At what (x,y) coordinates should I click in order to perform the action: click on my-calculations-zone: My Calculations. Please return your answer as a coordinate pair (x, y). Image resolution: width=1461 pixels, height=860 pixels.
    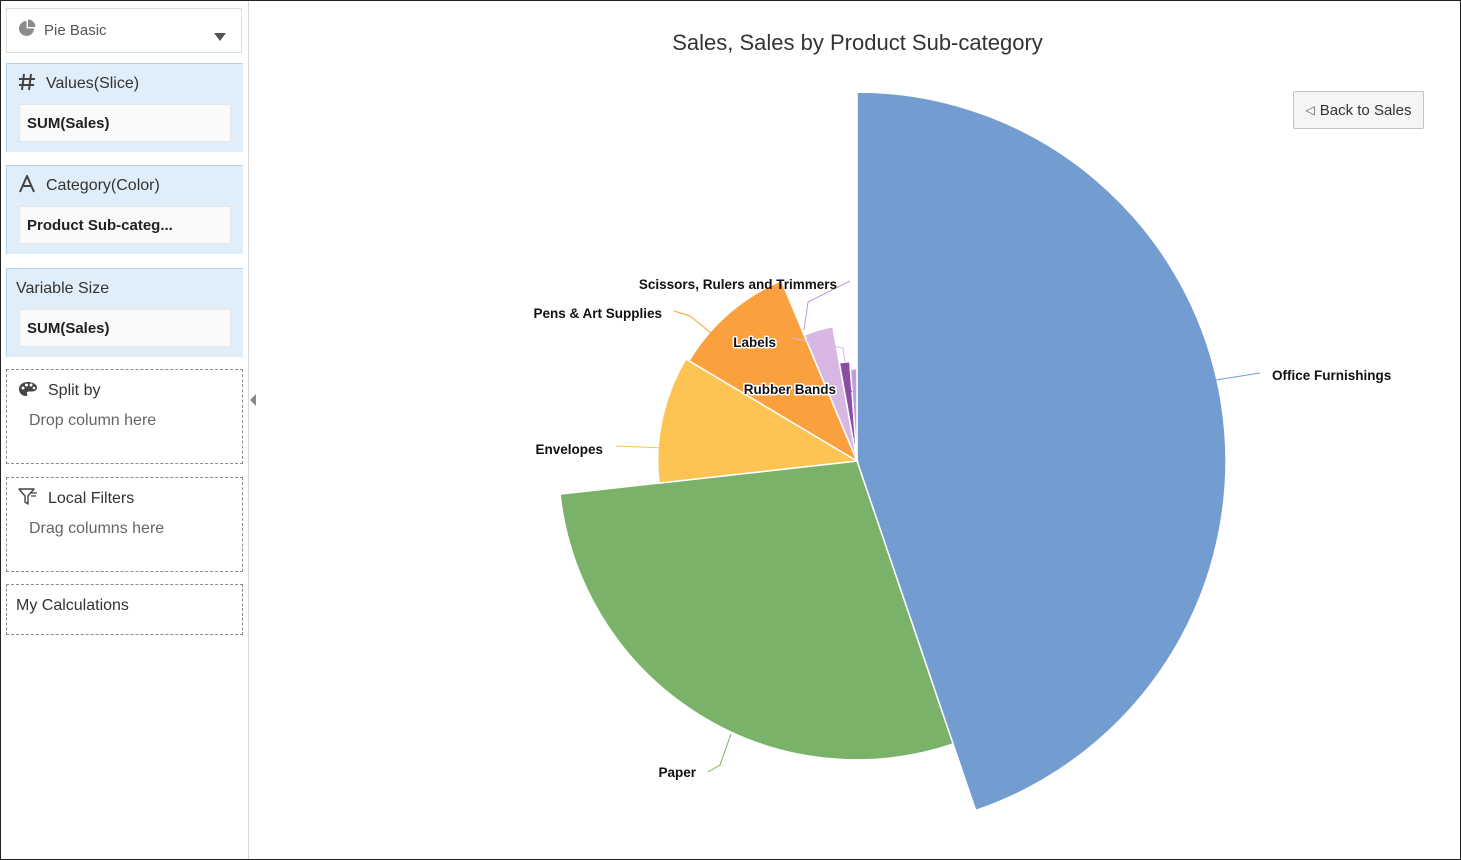
    Looking at the image, I should click on (124, 609).